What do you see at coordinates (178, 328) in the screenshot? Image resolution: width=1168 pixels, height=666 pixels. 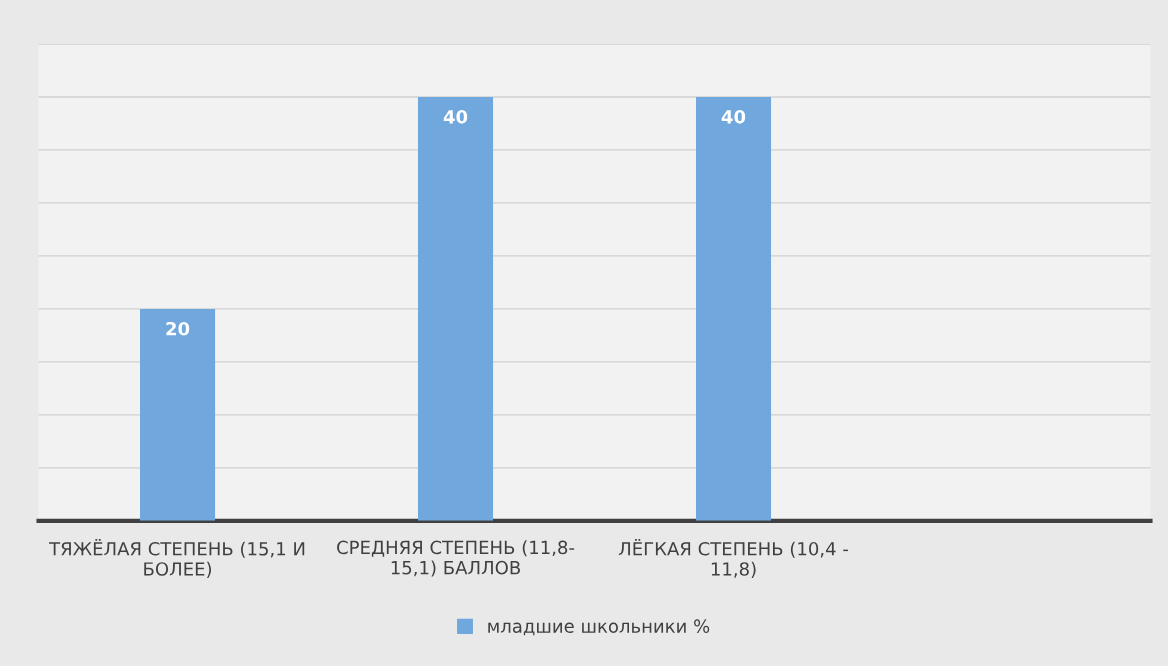 I see `data-label: 20` at bounding box center [178, 328].